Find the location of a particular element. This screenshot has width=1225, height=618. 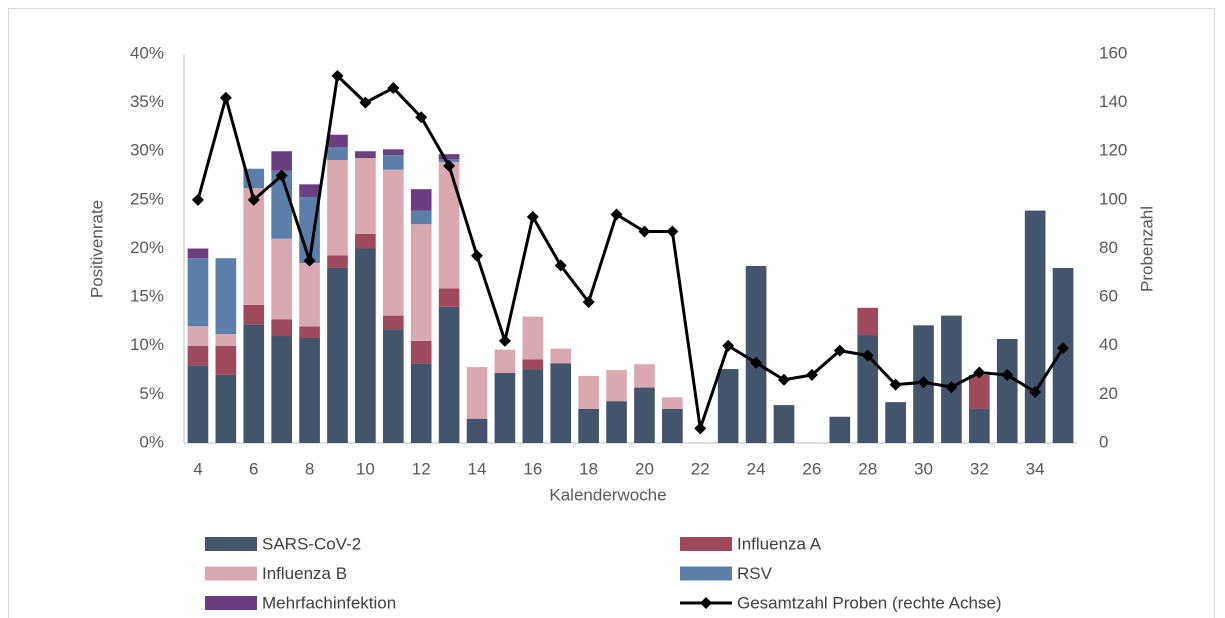

legend-label: RSV is located at coordinates (755, 573).